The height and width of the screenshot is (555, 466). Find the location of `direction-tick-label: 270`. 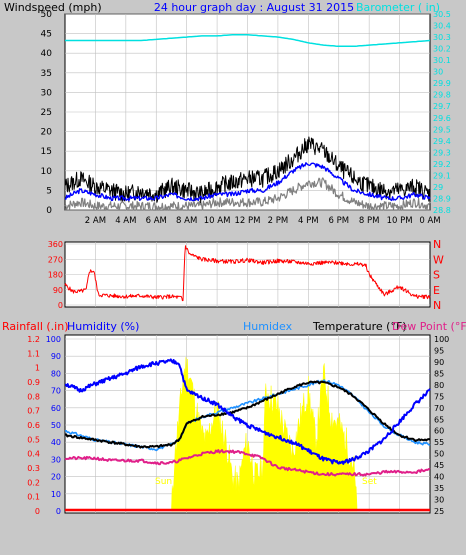

direction-tick-label: 270 is located at coordinates (55, 259).